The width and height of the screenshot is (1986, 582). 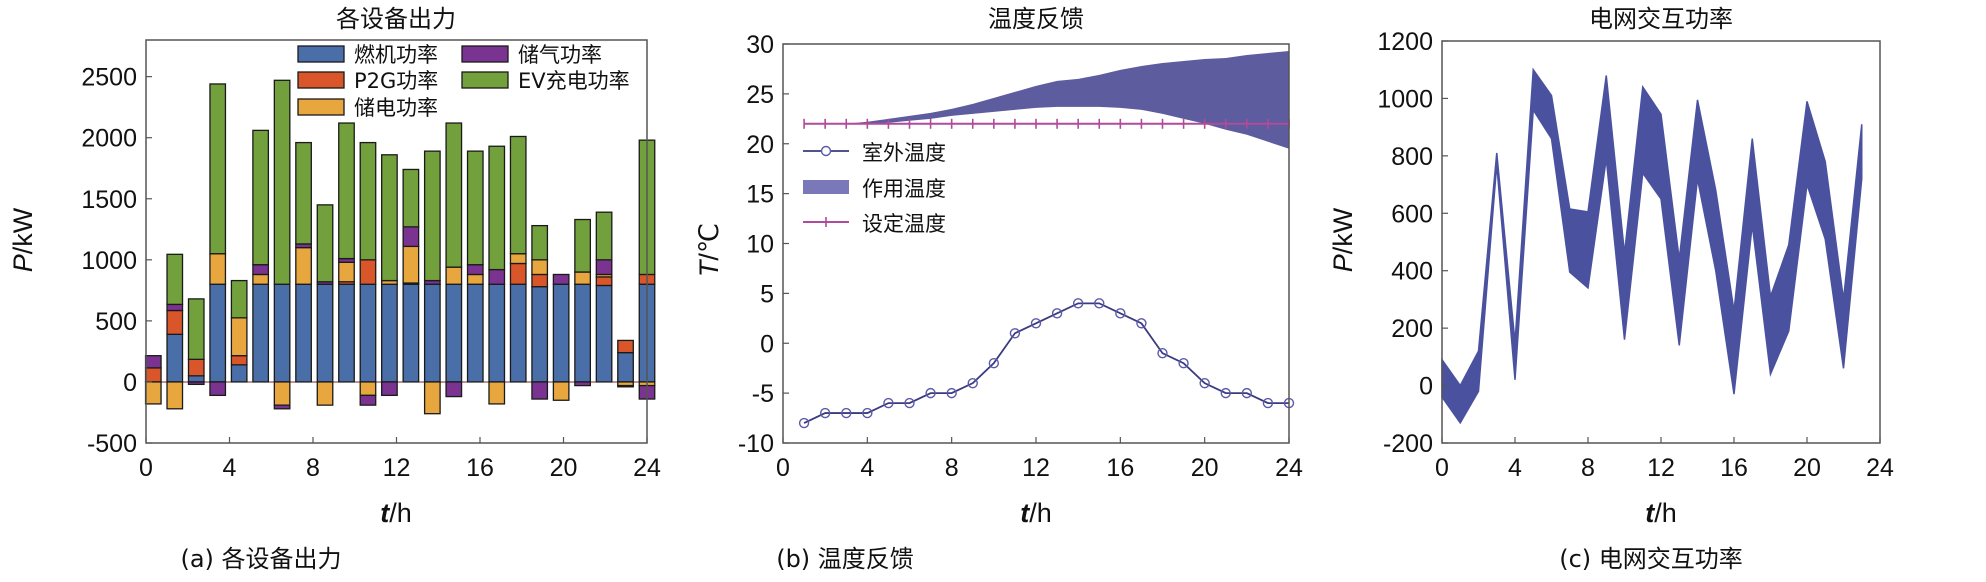 I want to click on legend-label-setpoint: 设定温度, so click(x=904, y=224).